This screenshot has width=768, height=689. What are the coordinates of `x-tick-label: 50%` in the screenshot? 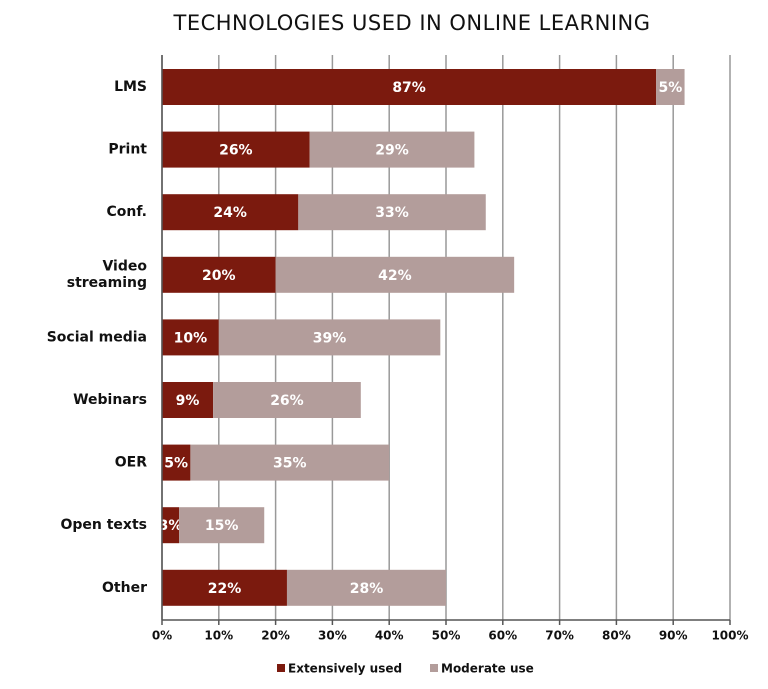 It's located at (446, 636).